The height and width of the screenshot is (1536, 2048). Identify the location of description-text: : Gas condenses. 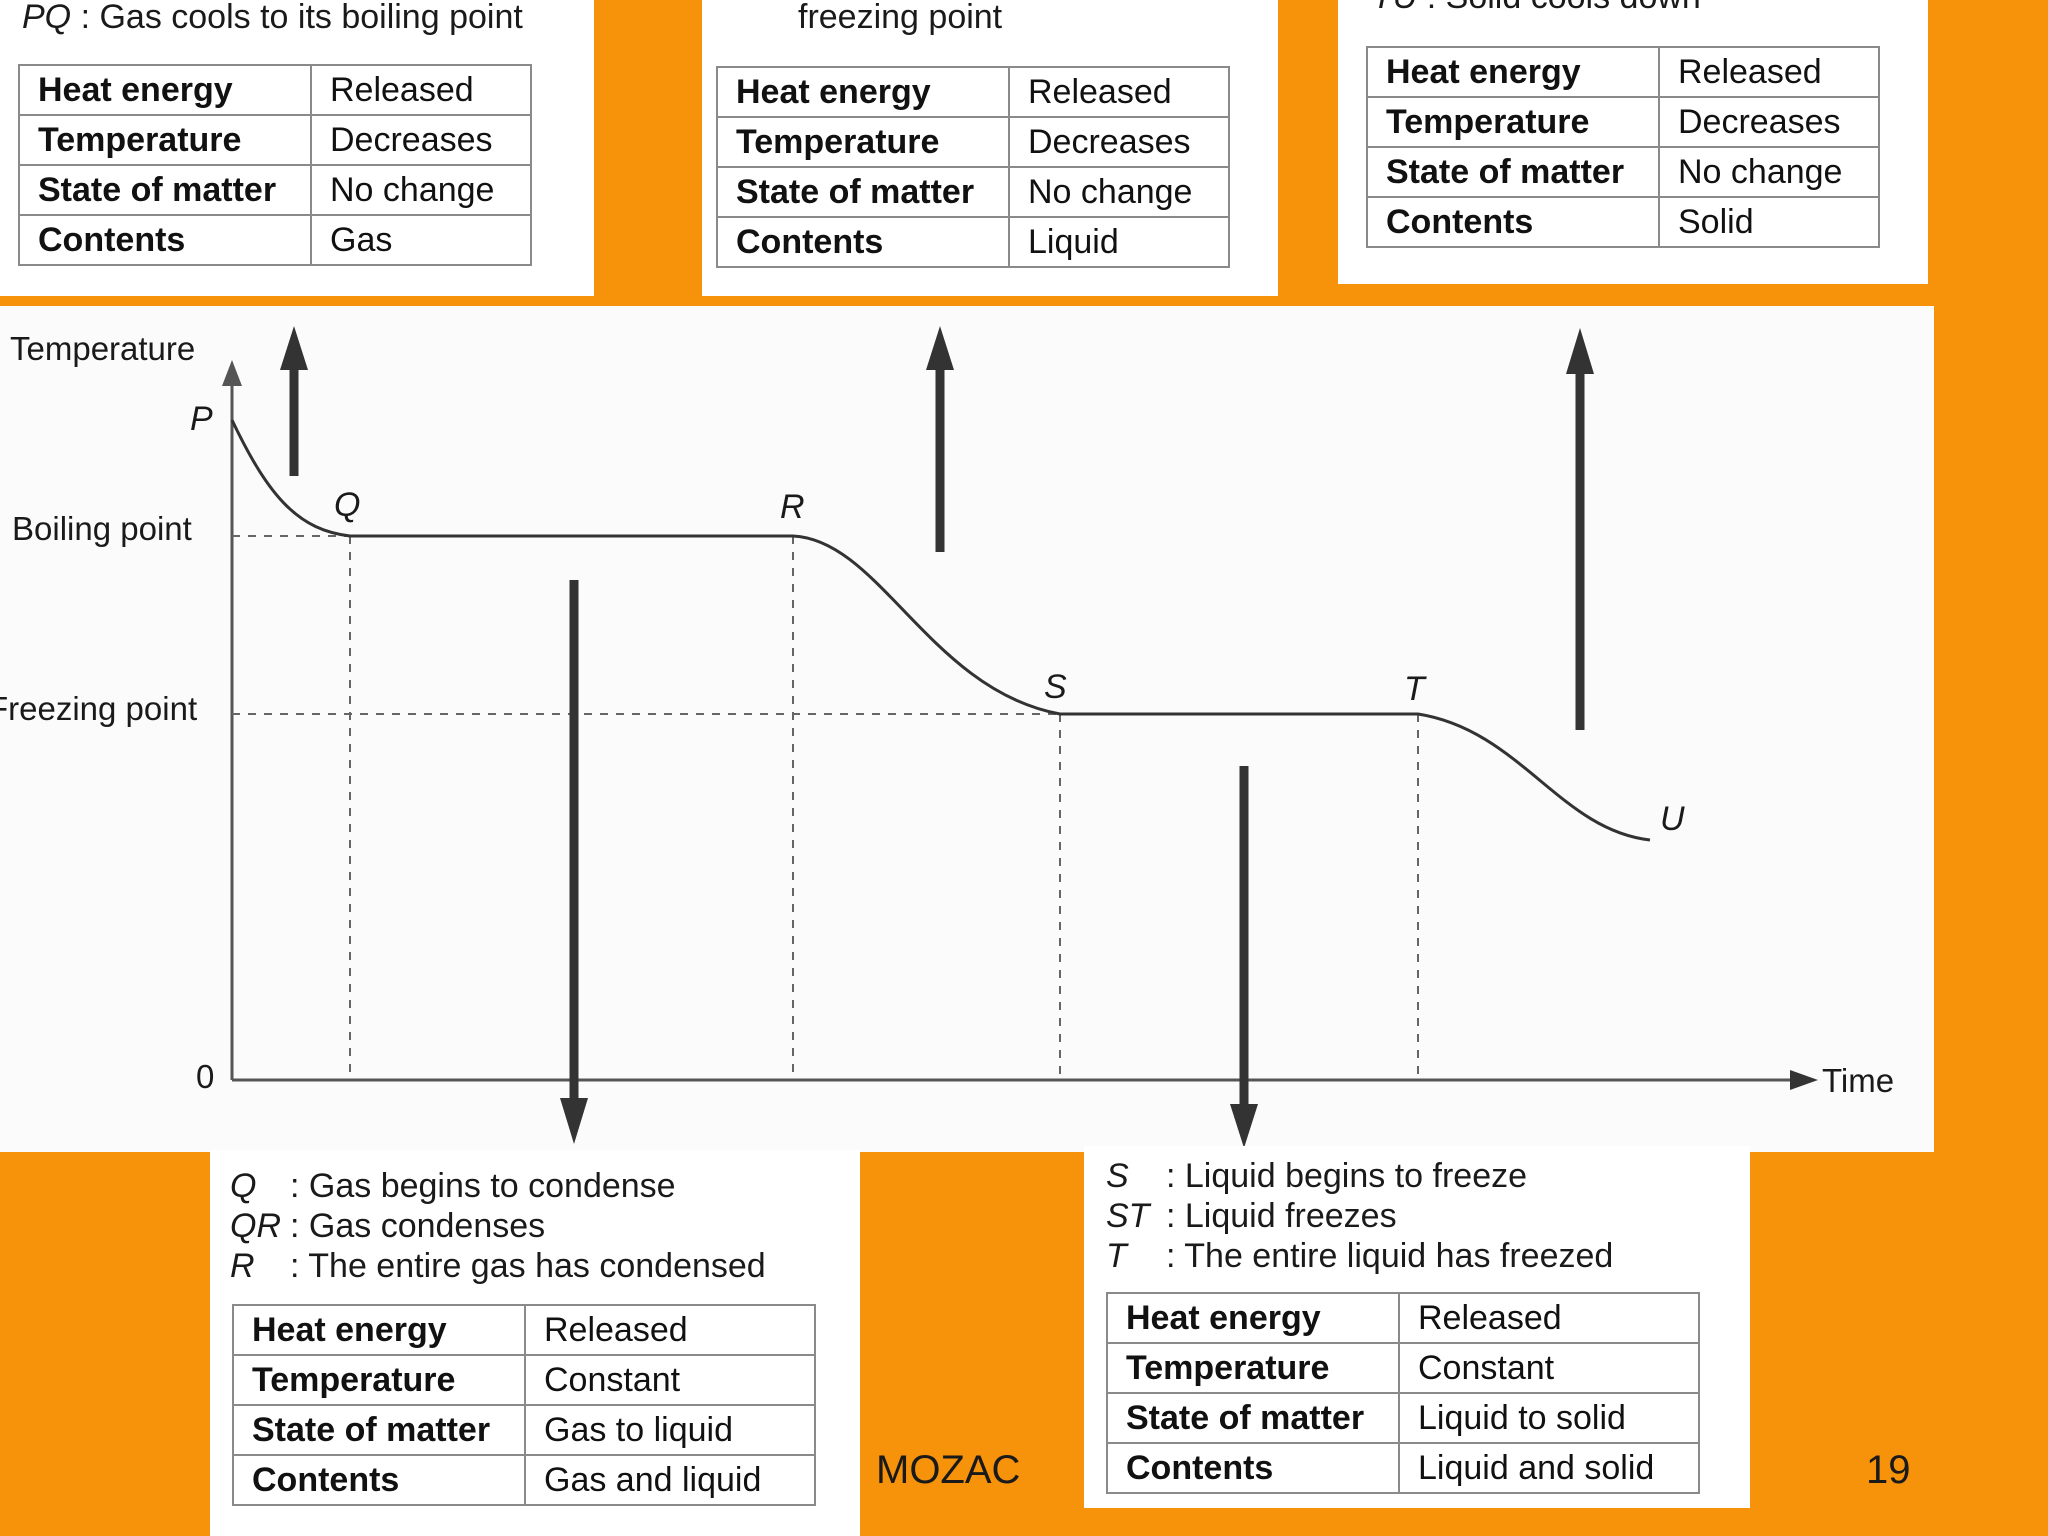
(418, 1226).